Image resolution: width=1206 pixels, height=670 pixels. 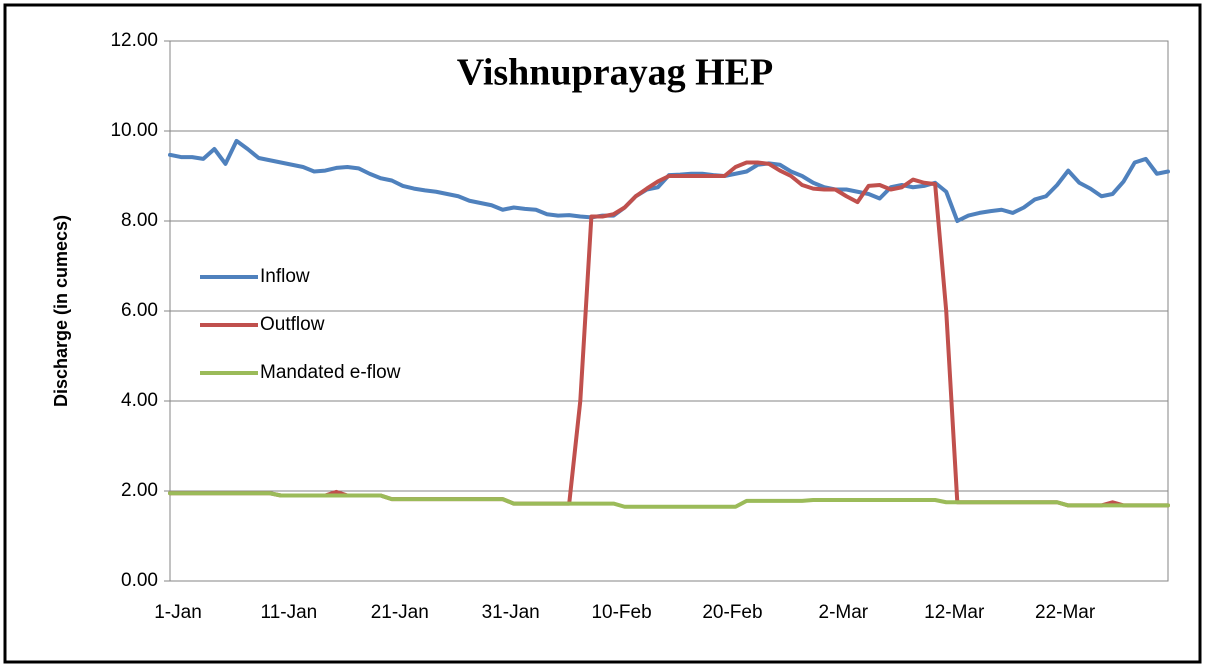 I want to click on x-tick-label: 31-Jan, so click(x=511, y=612).